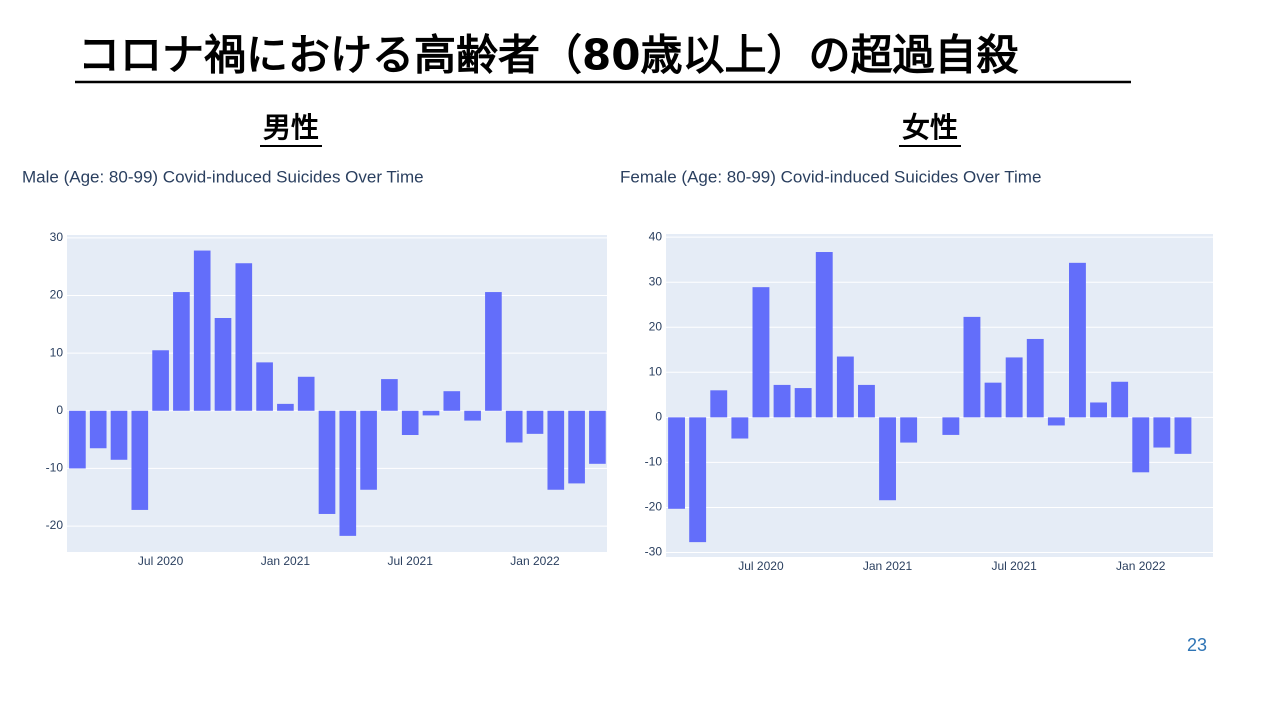 The width and height of the screenshot is (1280, 720). I want to click on y-tick-label: -30, so click(654, 552).